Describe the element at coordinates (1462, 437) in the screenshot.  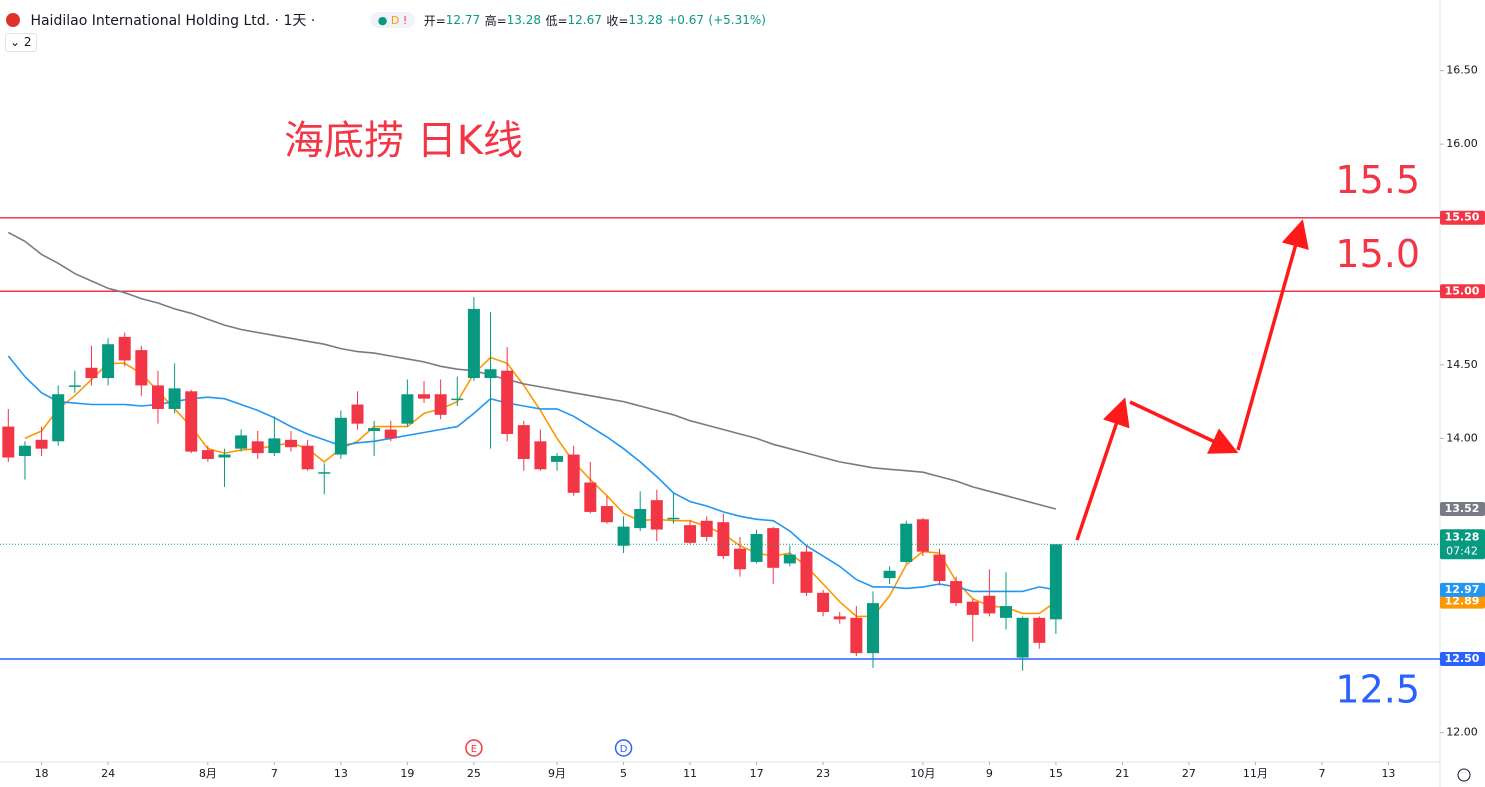
I see `y-tick-label: 14.00` at that location.